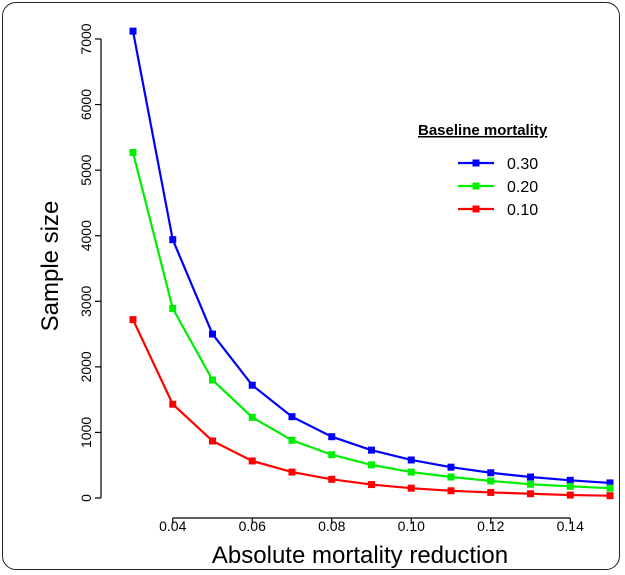 This screenshot has width=625, height=575. Describe the element at coordinates (498, 210) in the screenshot. I see `legend-item: 0.10` at that location.